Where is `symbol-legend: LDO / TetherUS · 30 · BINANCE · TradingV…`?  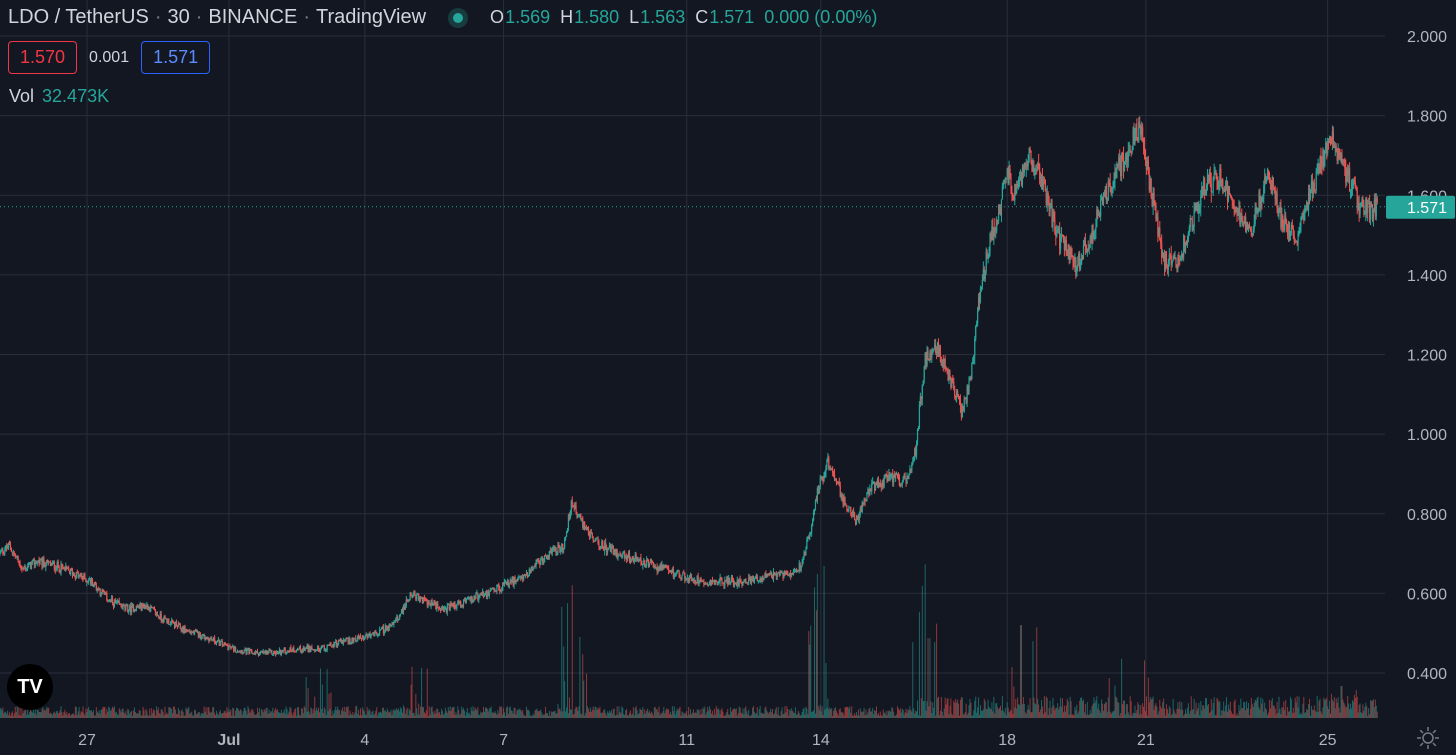
symbol-legend: LDO / TetherUS · 30 · BINANCE · TradingV… is located at coordinates (442, 17).